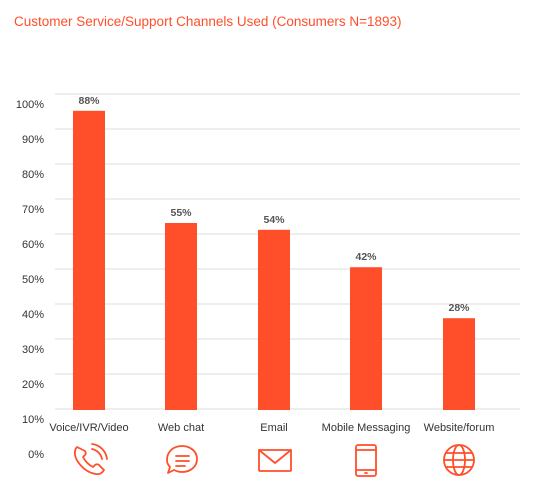 The image size is (550, 488). What do you see at coordinates (33, 140) in the screenshot?
I see `y-tick-label: 90%` at bounding box center [33, 140].